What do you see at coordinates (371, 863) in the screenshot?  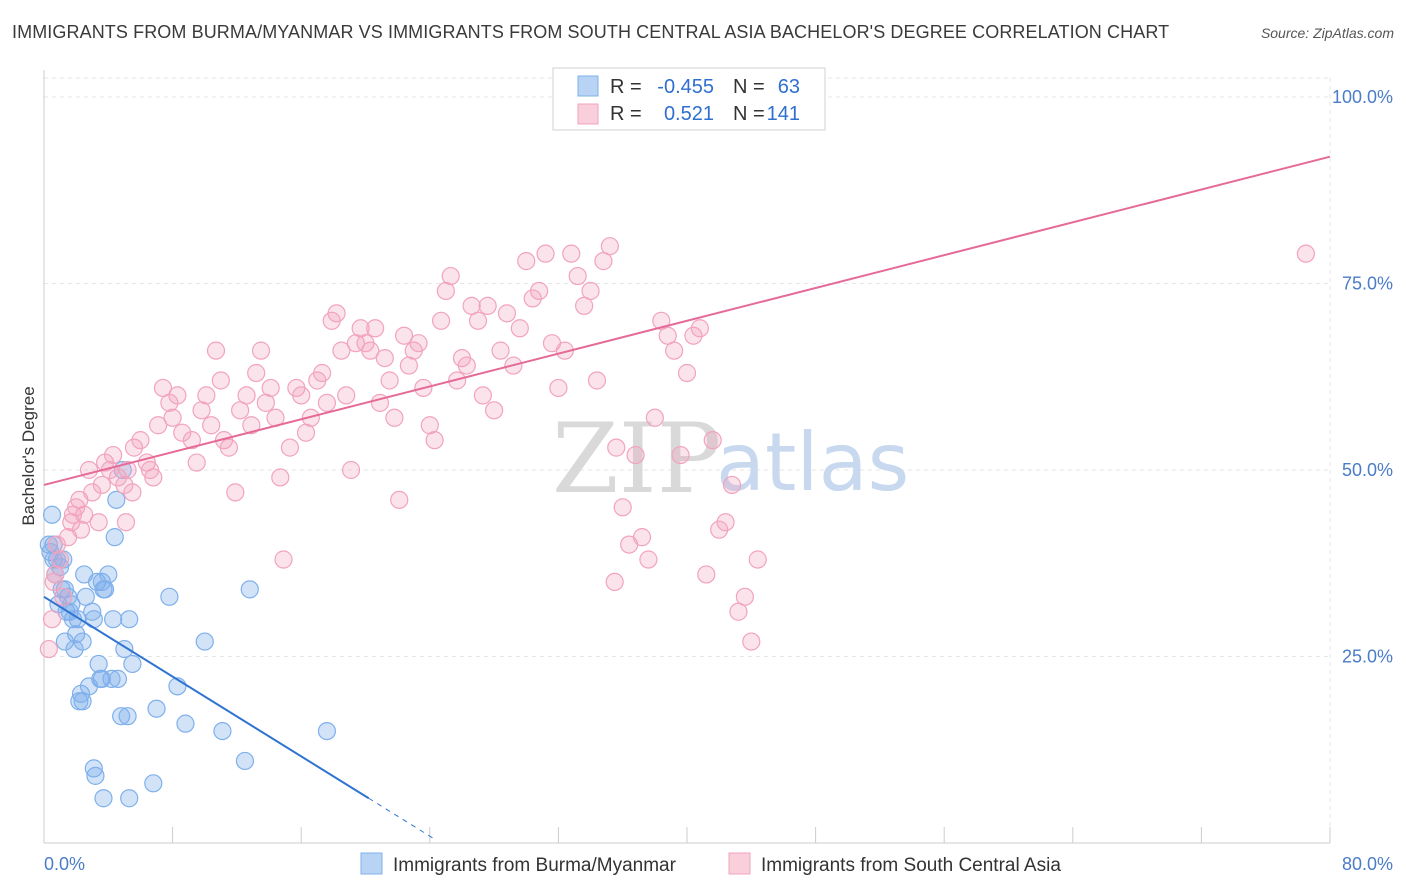 I see `bottom-legend-swatch-burma` at bounding box center [371, 863].